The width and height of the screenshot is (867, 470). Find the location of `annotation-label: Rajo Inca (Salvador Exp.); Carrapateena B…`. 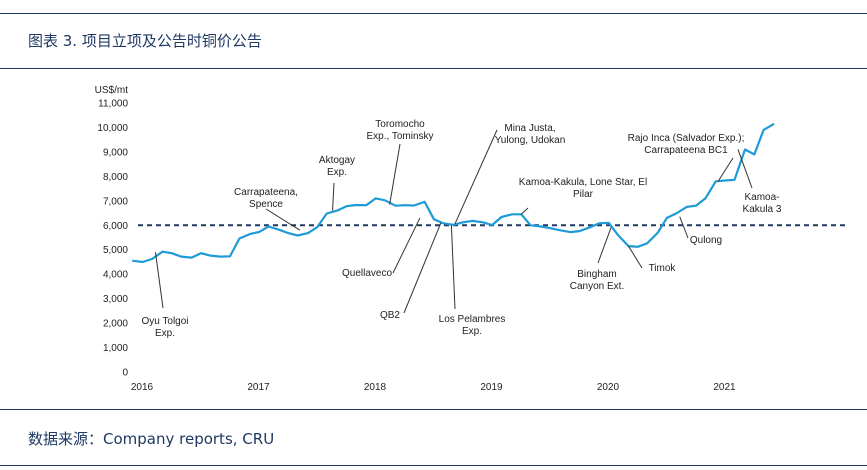

annotation-label: Rajo Inca (Salvador Exp.); Carrapateena B… is located at coordinates (686, 144).